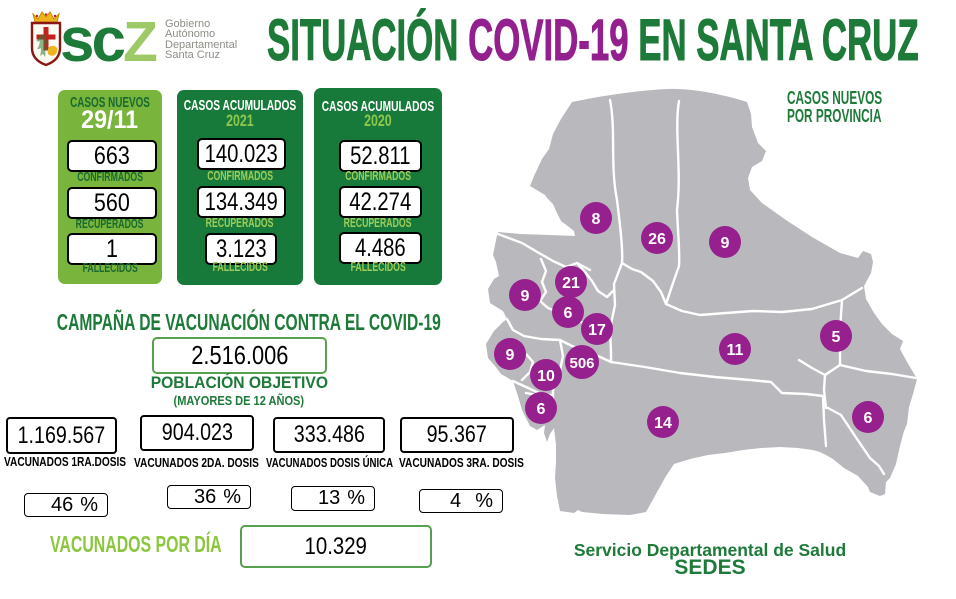 The height and width of the screenshot is (599, 956). What do you see at coordinates (571, 283) in the screenshot?
I see `svg-text: 21` at bounding box center [571, 283].